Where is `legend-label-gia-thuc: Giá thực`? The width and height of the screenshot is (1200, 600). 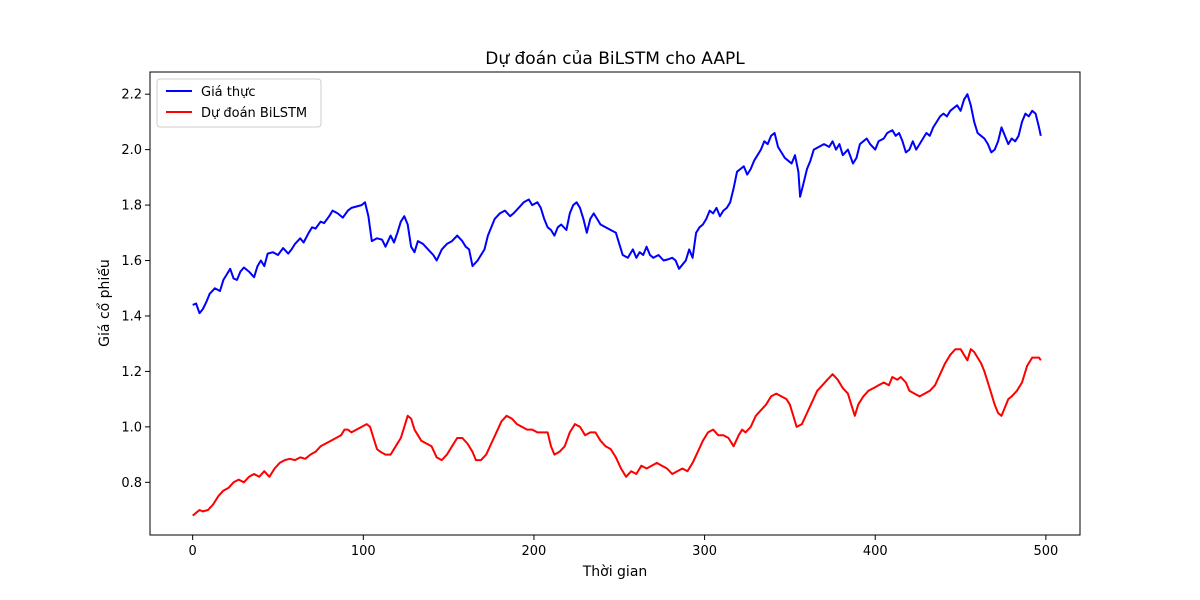
legend-label-gia-thuc: Giá thực is located at coordinates (228, 92).